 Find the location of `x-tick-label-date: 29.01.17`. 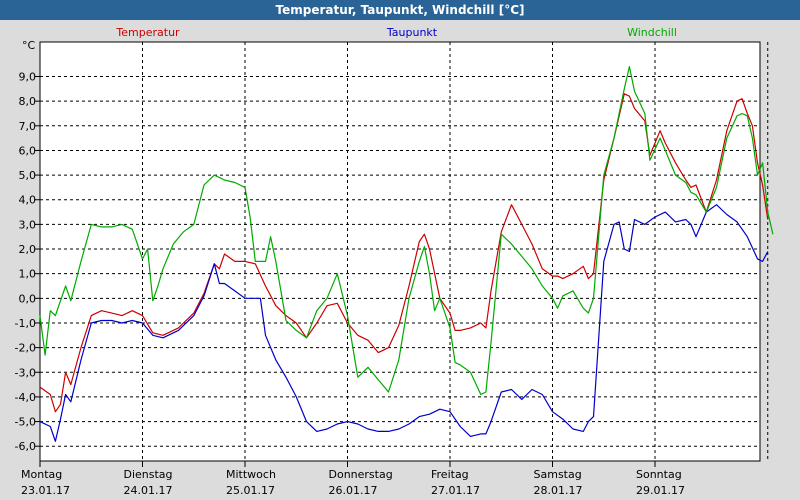

x-tick-label-date: 29.01.17 is located at coordinates (660, 490).